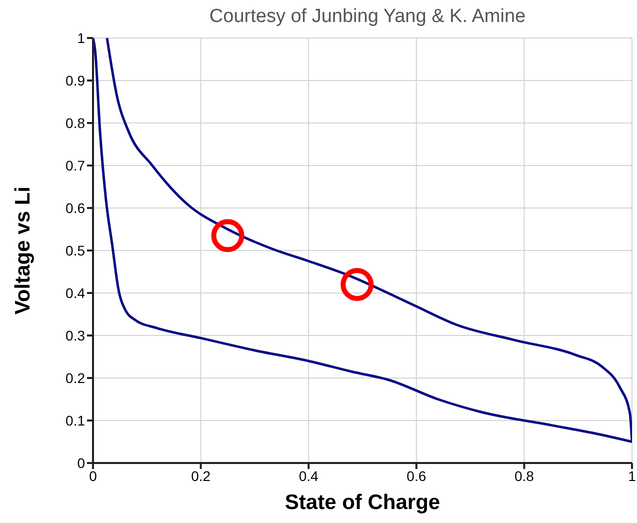 The height and width of the screenshot is (523, 637). I want to click on chart-title: Courtesy of Junbing Yang & K. Amine, so click(367, 17).